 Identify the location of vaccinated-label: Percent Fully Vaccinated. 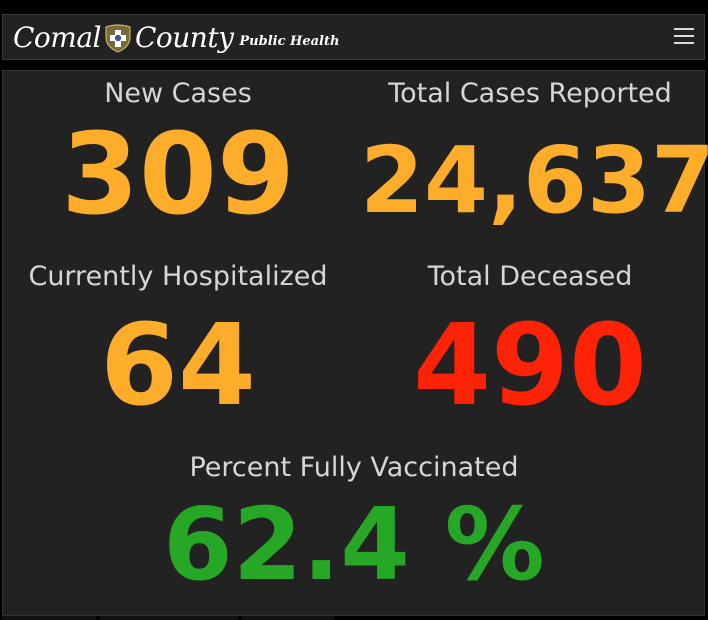
(354, 467).